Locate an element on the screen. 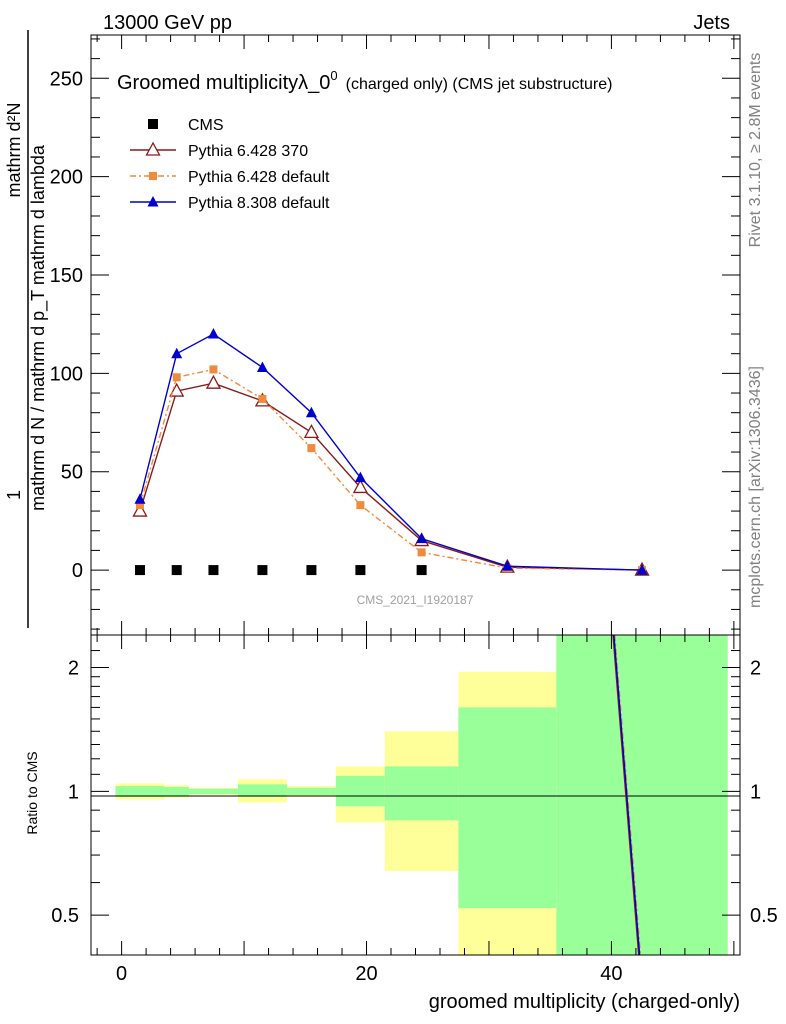 This screenshot has height=1024, width=786. ratio-y-tick-label: 2 is located at coordinates (73, 669).